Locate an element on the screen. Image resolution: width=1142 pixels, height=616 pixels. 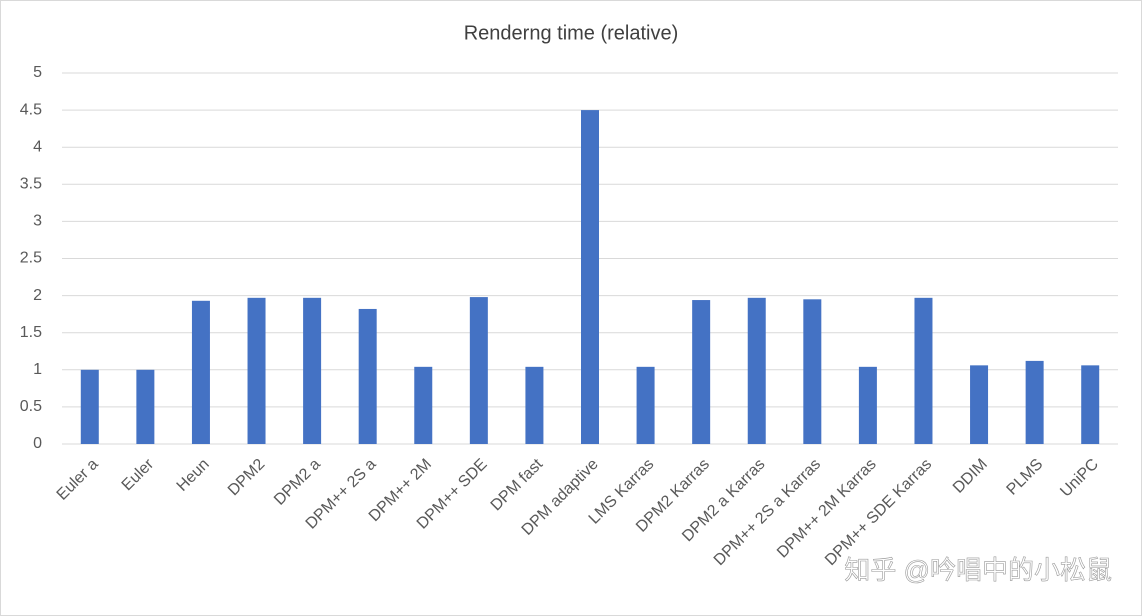
y-tick-label: 3.5 is located at coordinates (31, 184).